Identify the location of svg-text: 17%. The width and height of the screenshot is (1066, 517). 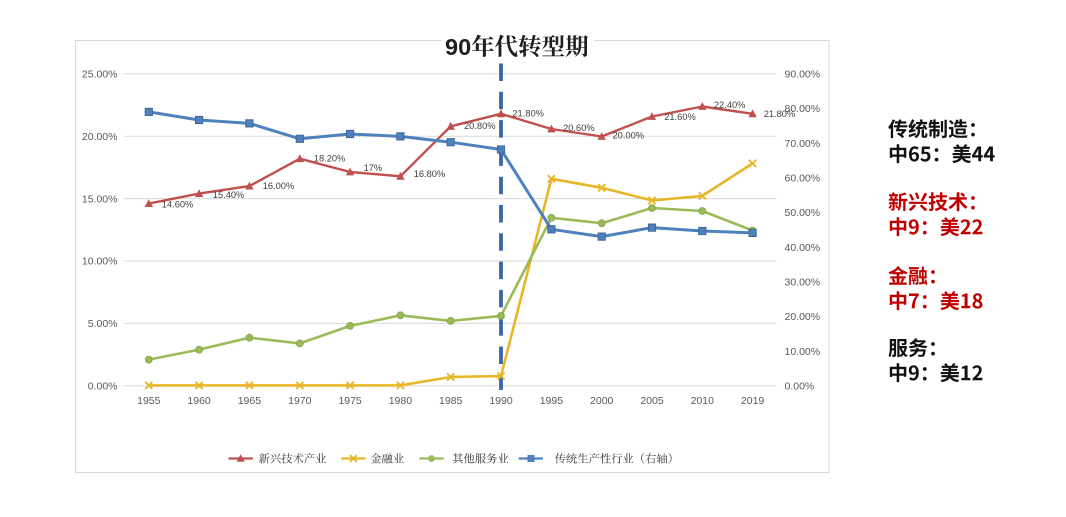
(373, 168).